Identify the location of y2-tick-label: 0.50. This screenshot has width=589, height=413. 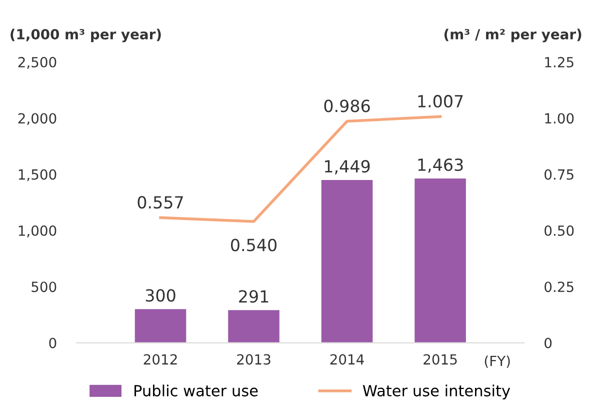
(559, 230).